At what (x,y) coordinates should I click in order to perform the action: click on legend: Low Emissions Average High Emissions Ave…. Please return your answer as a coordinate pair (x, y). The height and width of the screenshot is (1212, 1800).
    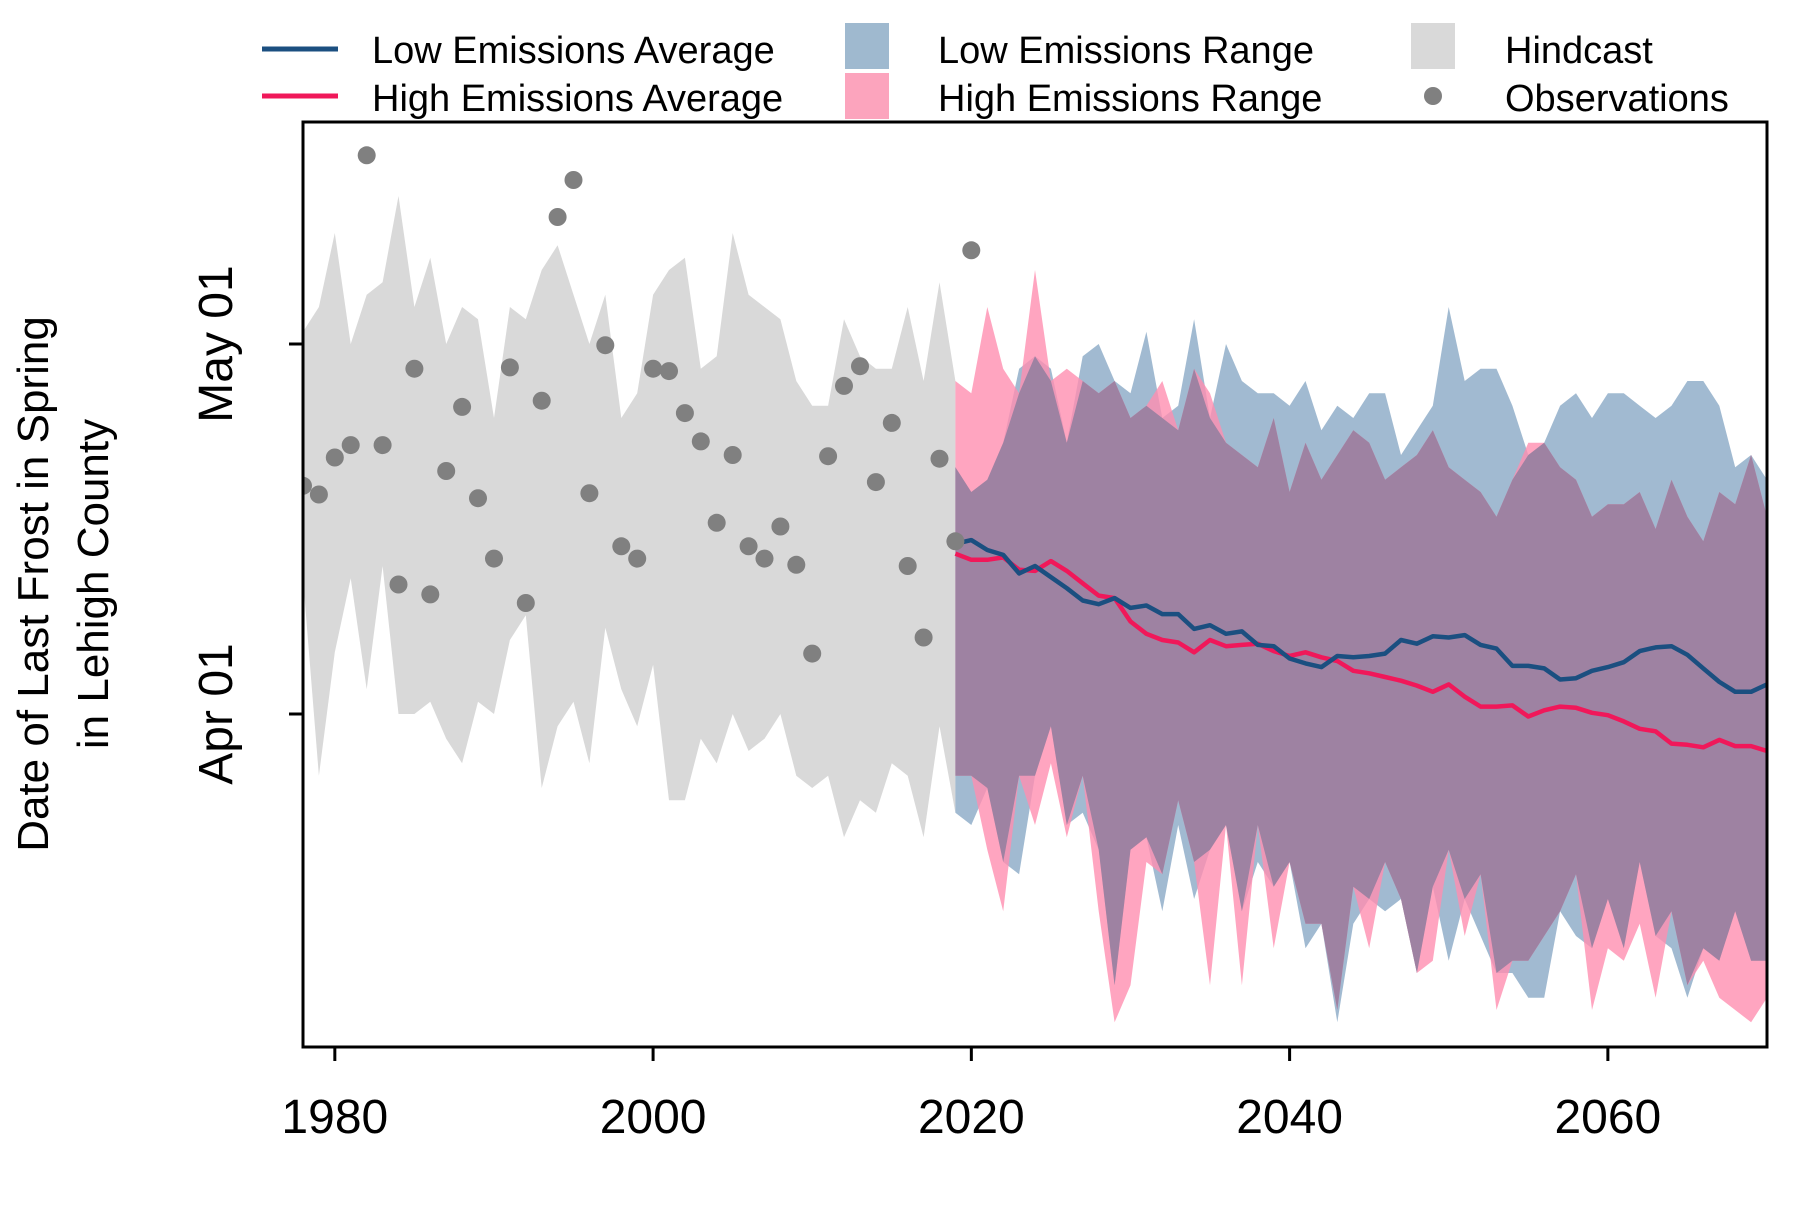
    Looking at the image, I should click on (995, 71).